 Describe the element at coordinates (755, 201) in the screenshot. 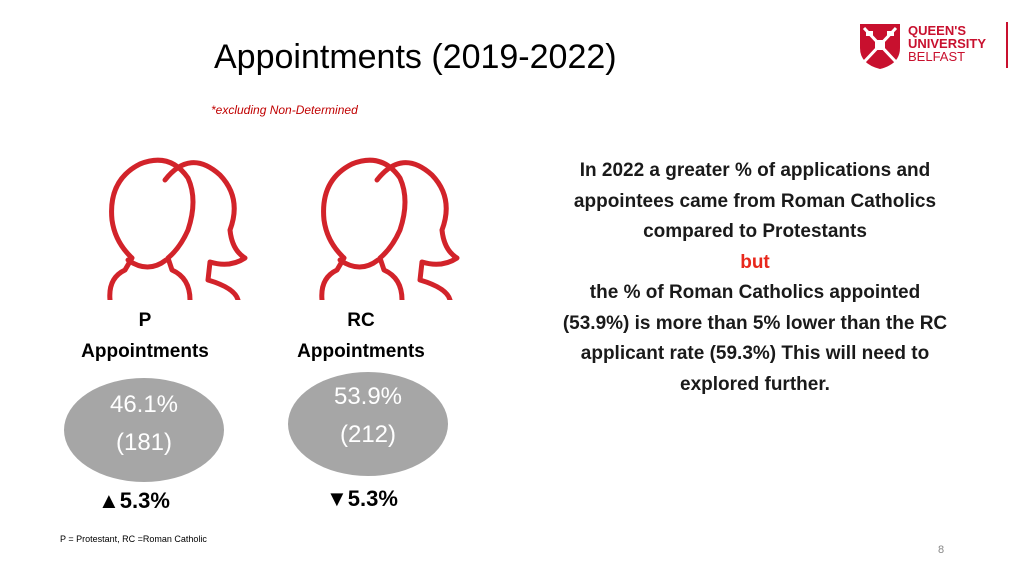

I see `summary-line: appointees came from Roman Catholics` at that location.